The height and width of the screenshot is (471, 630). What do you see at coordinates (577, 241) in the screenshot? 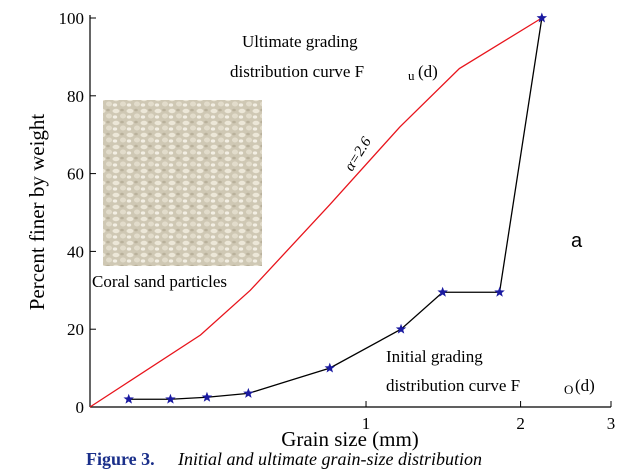
I see `panel-label: a` at bounding box center [577, 241].